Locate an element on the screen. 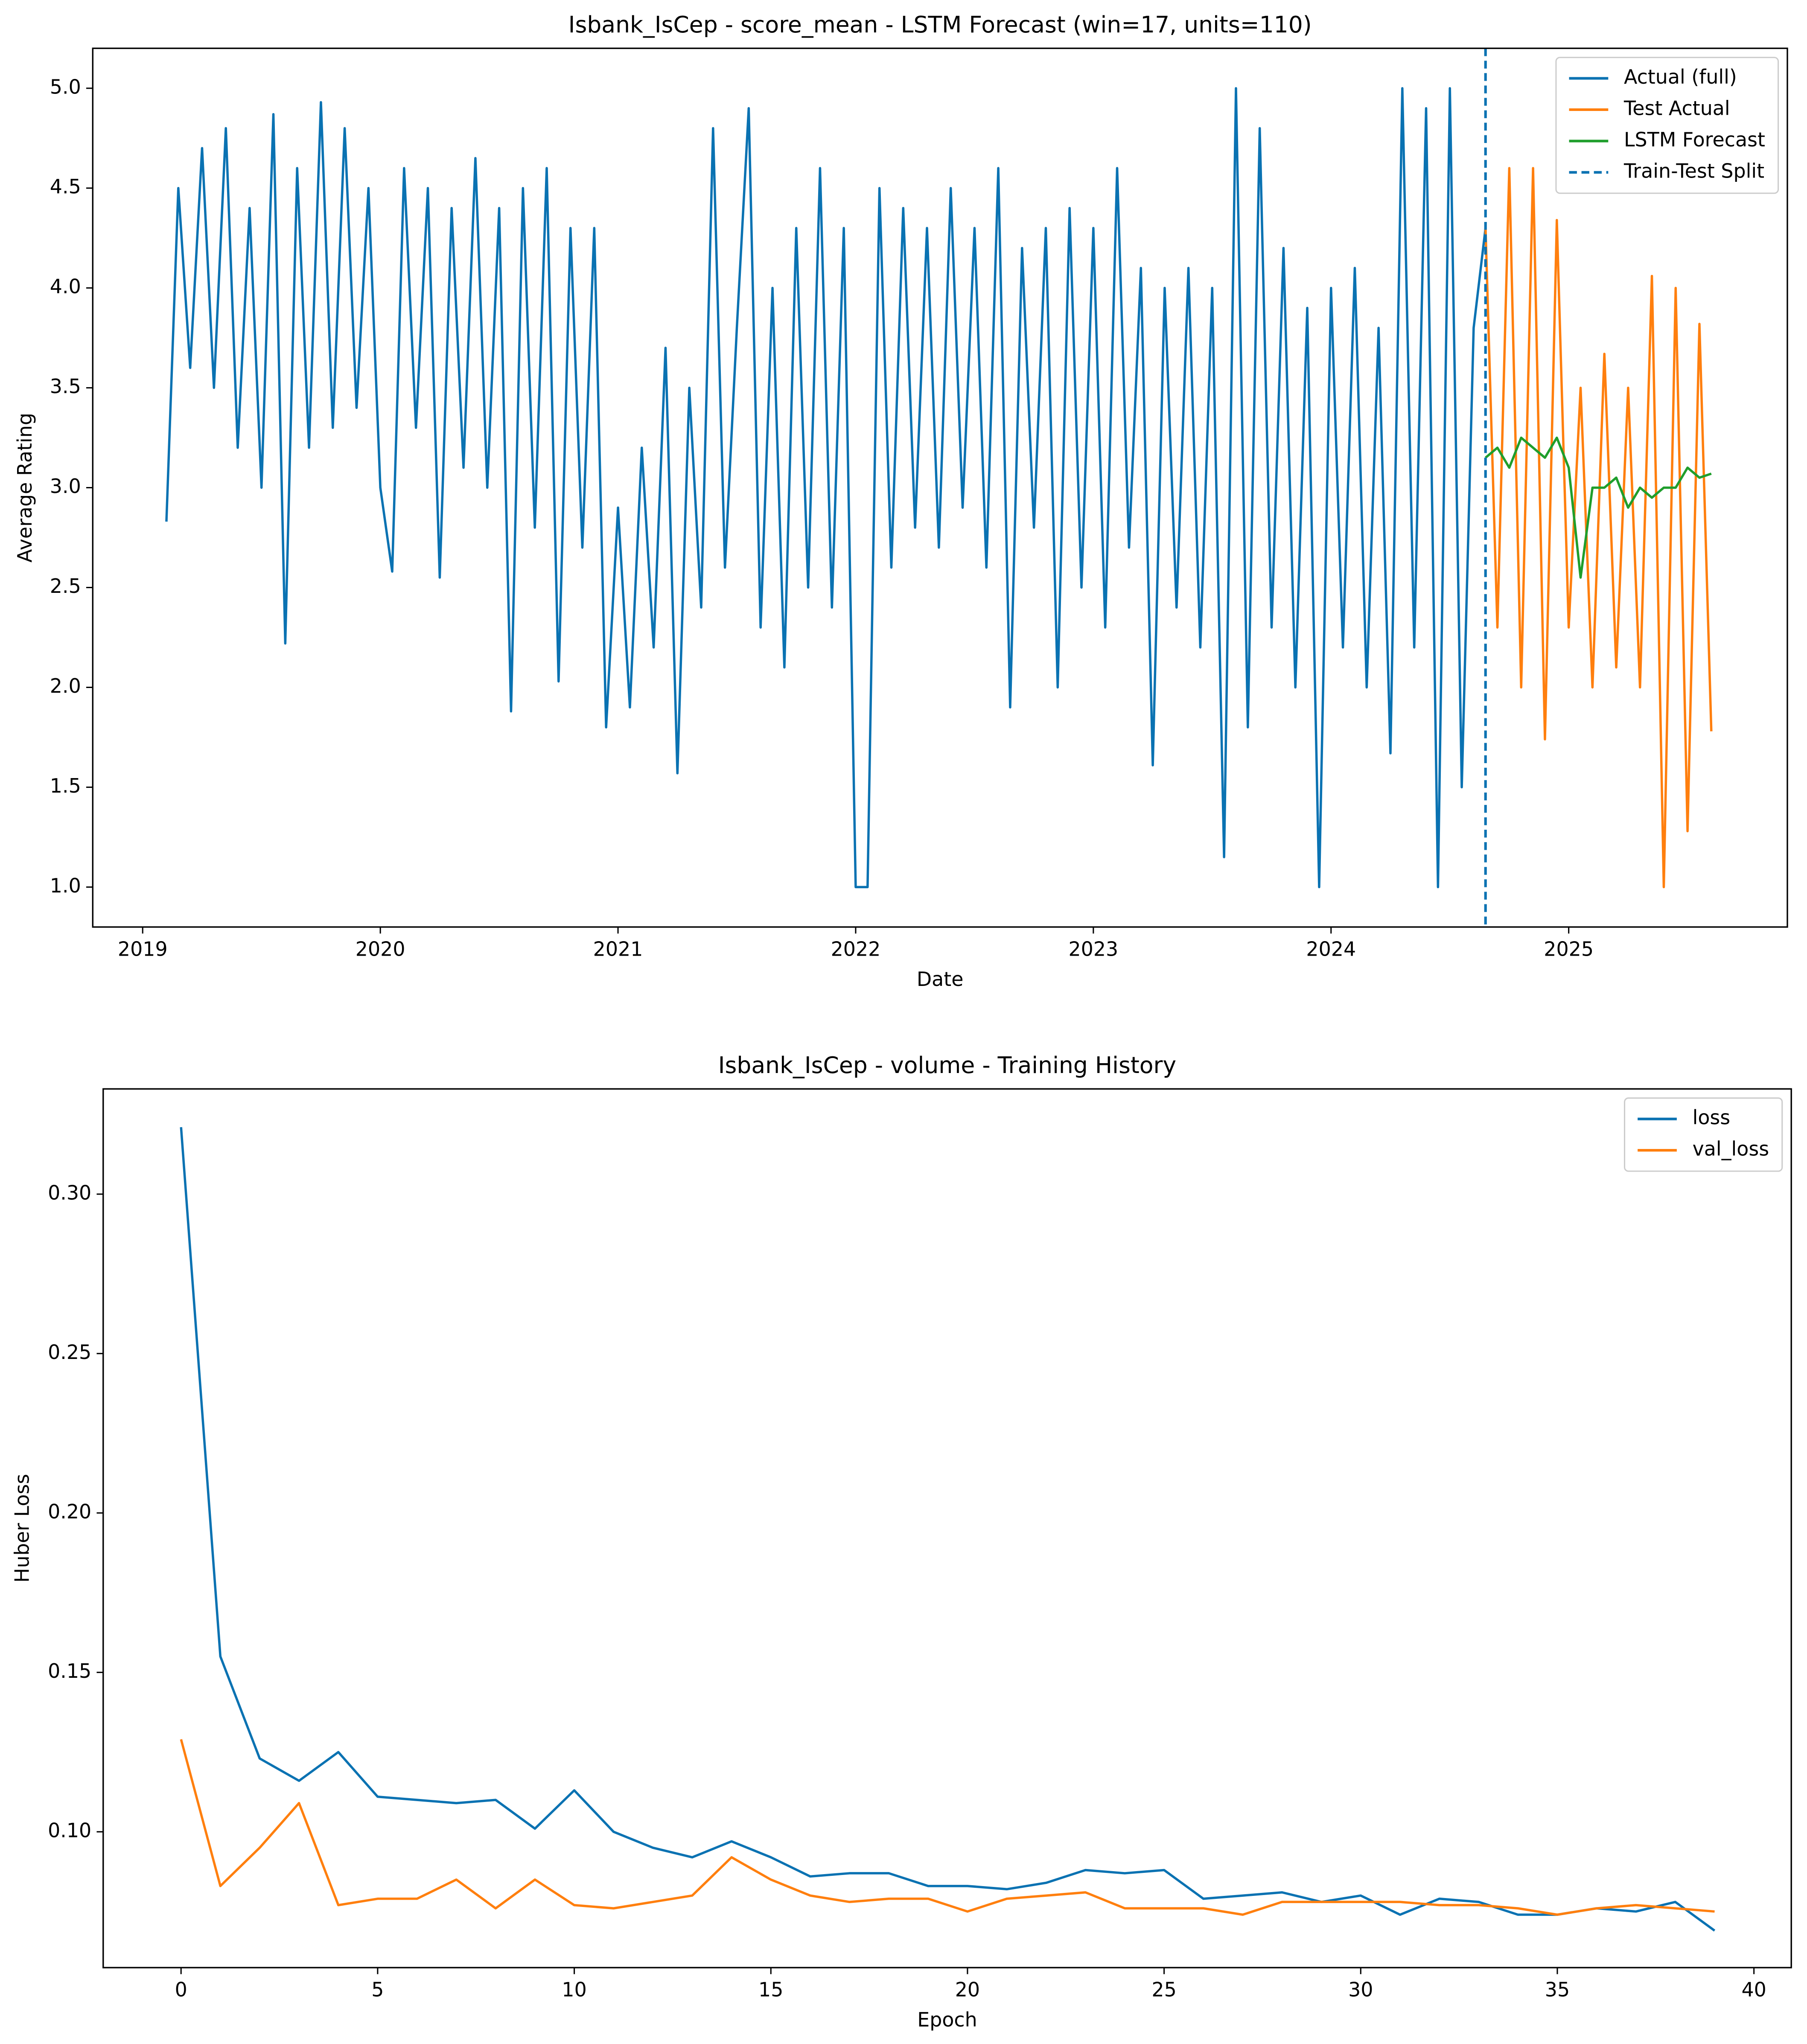 This screenshot has height=2044, width=1807. x-tick-label: 2021 is located at coordinates (618, 949).